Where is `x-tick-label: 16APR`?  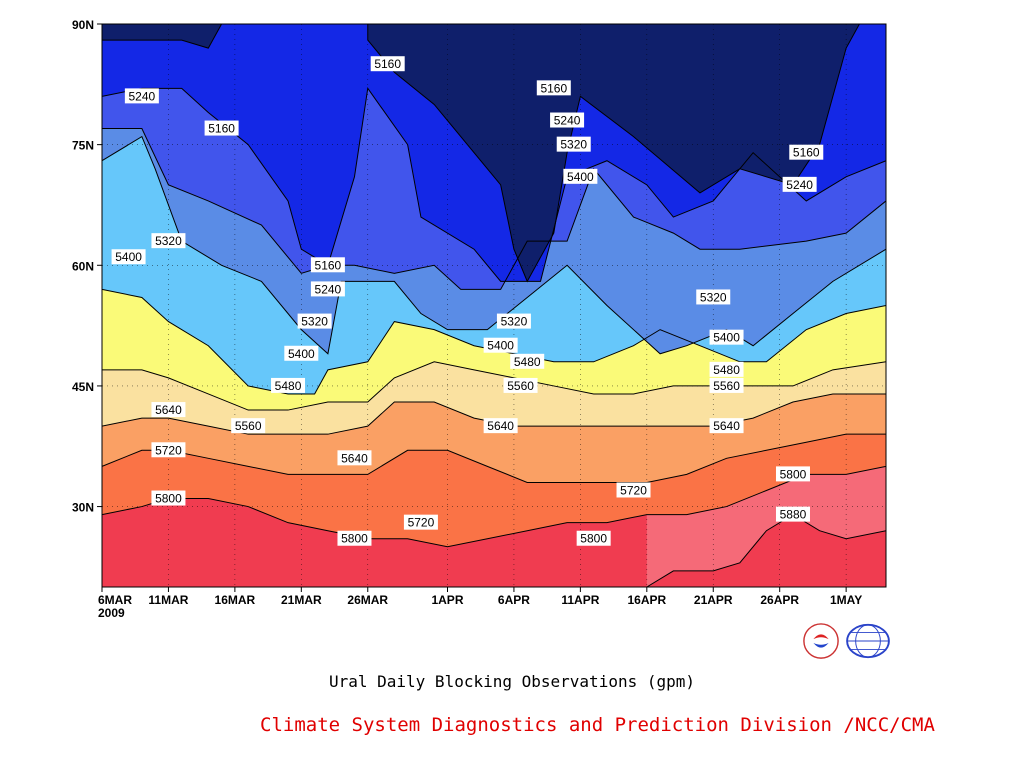
x-tick-label: 16APR is located at coordinates (646, 600).